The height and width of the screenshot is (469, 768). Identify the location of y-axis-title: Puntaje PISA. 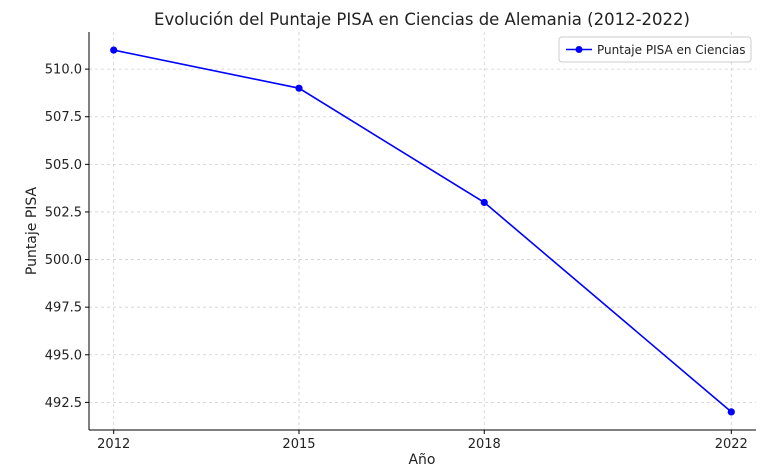
(32, 230).